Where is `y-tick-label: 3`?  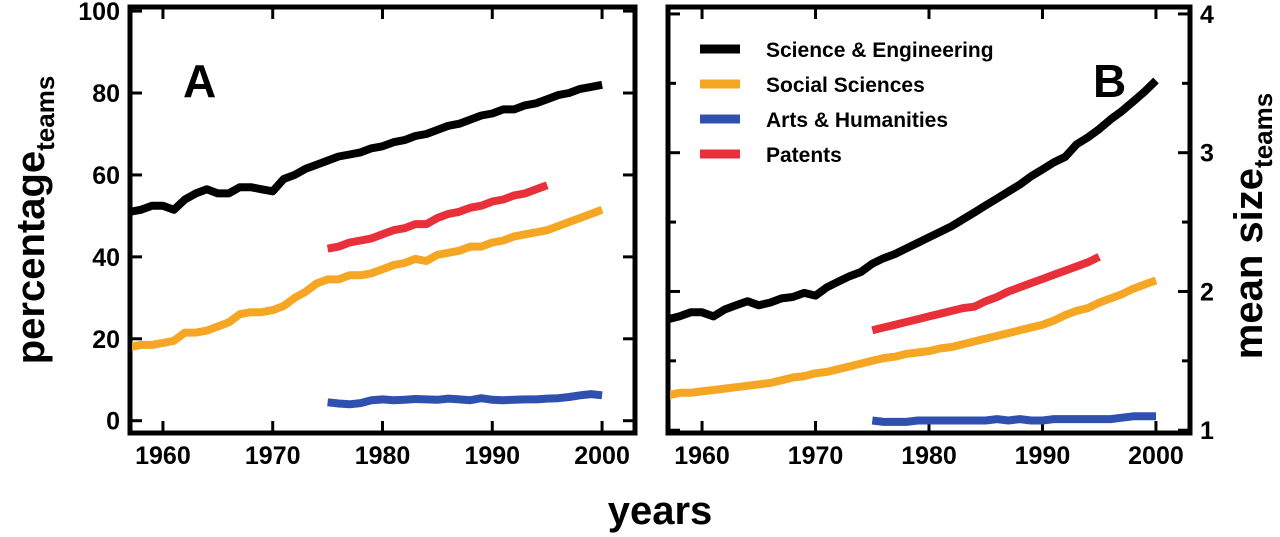
y-tick-label: 3 is located at coordinates (1207, 154).